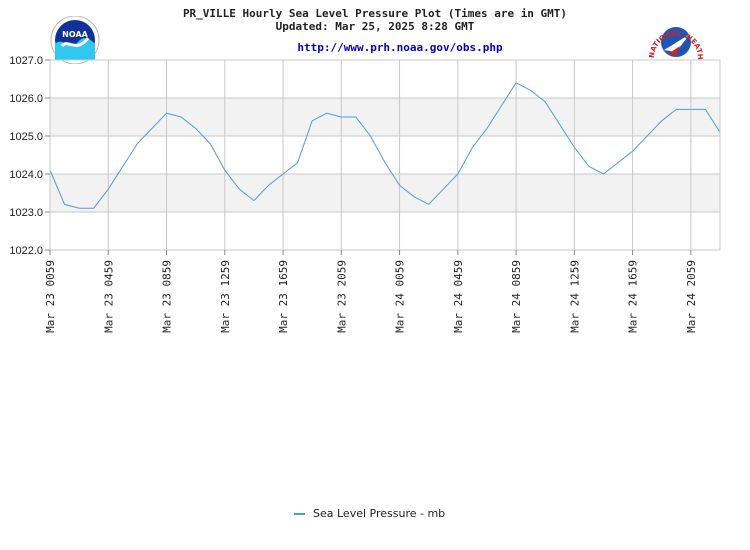  Describe the element at coordinates (516, 296) in the screenshot. I see `x-tick-label: Mar 24 0859` at that location.